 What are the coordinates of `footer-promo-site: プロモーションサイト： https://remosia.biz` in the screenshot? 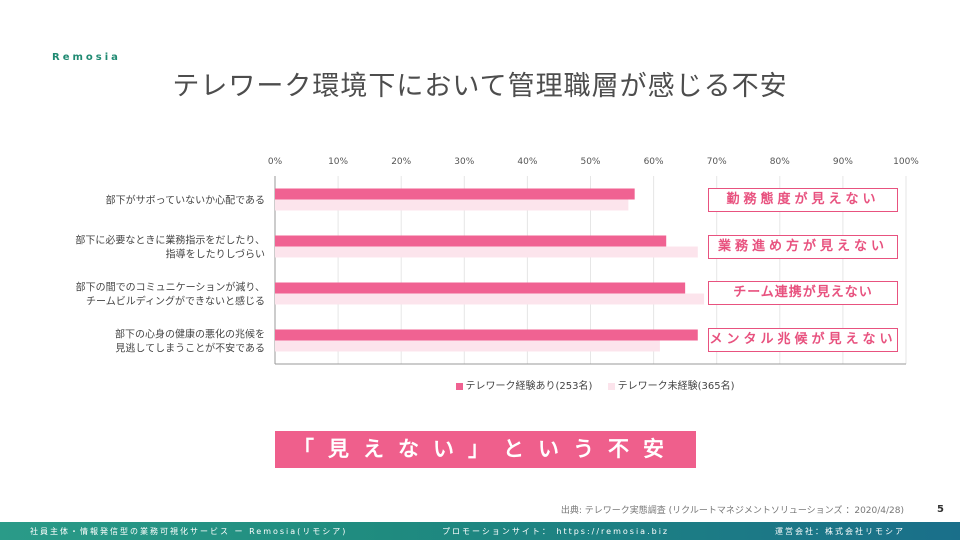 It's located at (556, 531).